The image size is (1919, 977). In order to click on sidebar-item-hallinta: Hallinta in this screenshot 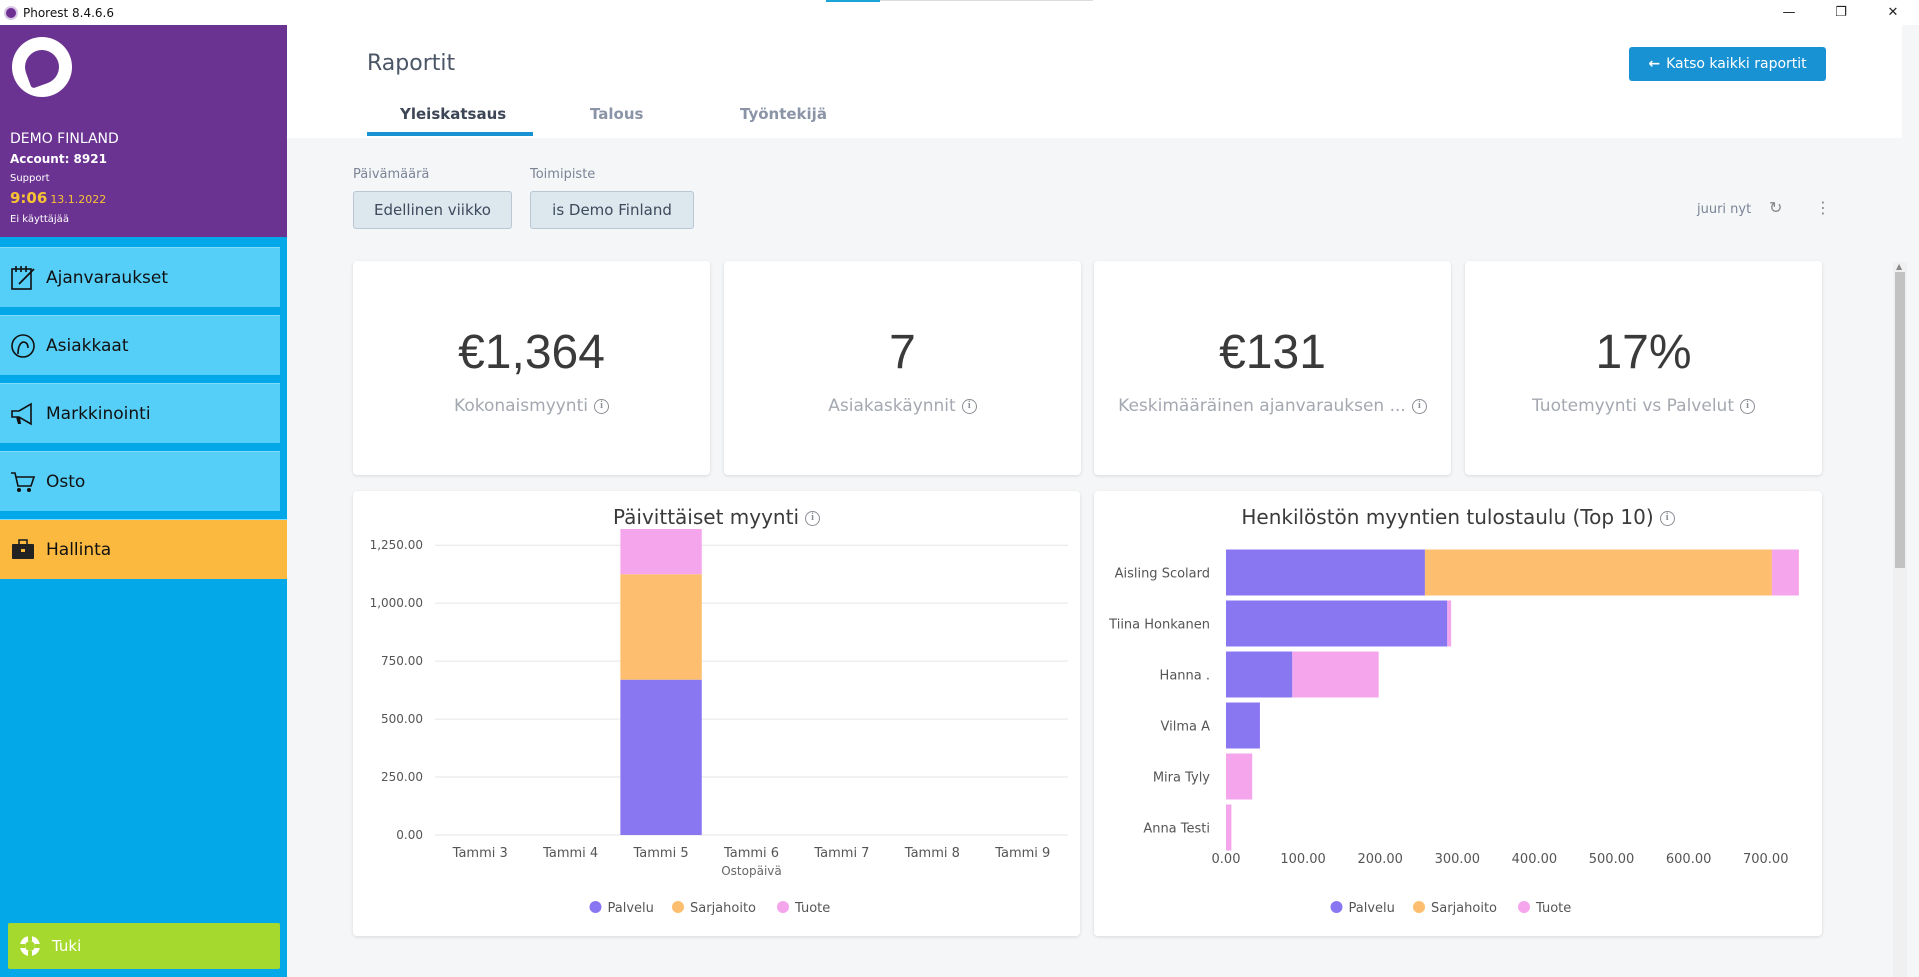, I will do `click(143, 549)`.